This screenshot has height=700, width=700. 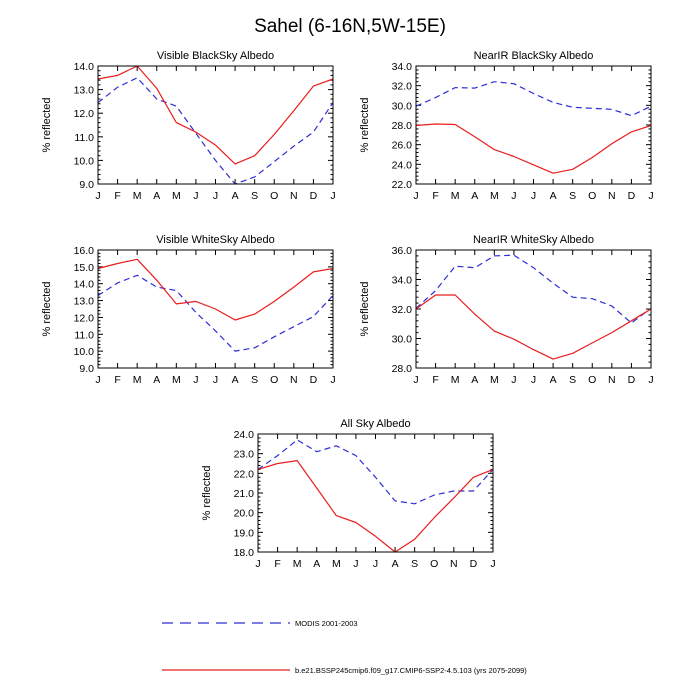 What do you see at coordinates (402, 251) in the screenshot?
I see `y-tick-label: 36.0` at bounding box center [402, 251].